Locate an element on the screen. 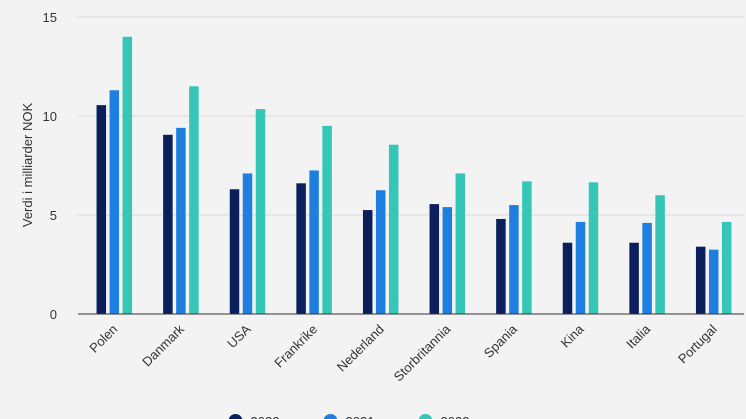 This screenshot has height=419, width=746. legend-label: 2023 is located at coordinates (455, 416).